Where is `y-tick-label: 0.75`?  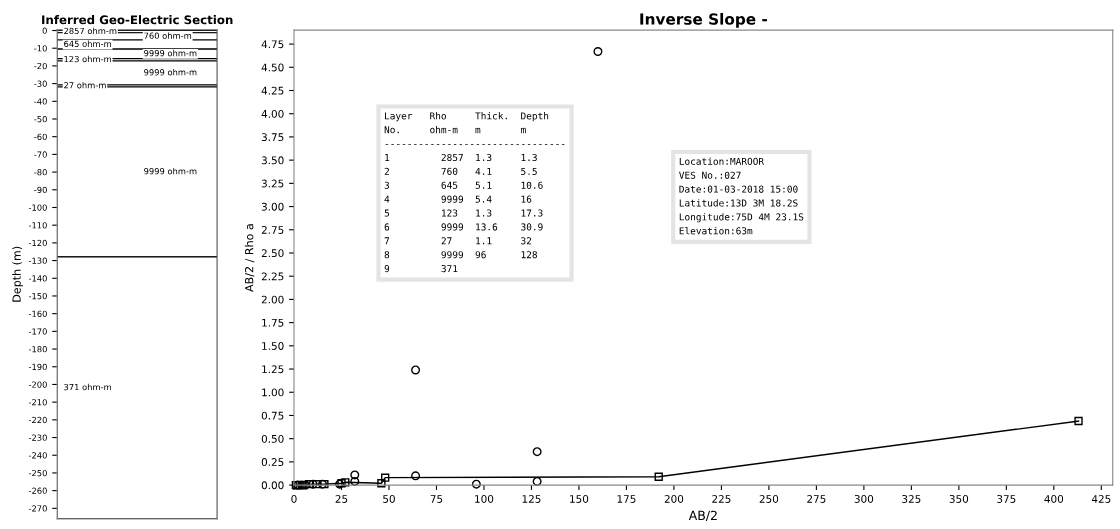
y-tick-label: 0.75 is located at coordinates (272, 415).